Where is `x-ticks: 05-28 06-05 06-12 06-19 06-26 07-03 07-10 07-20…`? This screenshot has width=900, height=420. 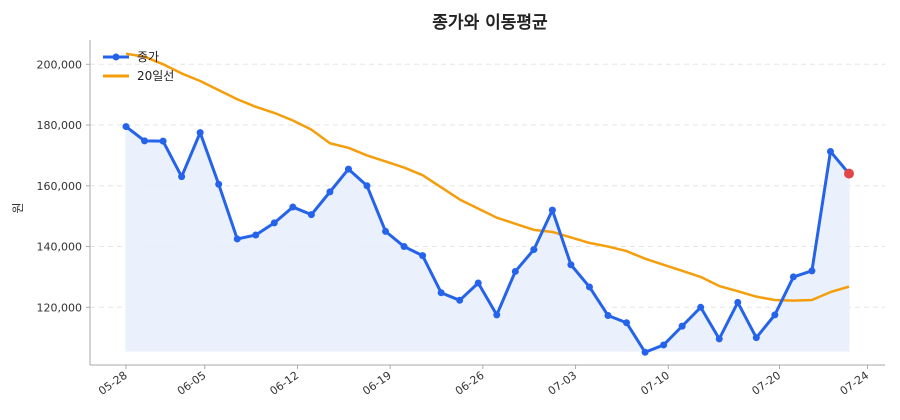 x-ticks: 05-28 06-05 06-12 06-19 06-26 07-03 07-10 07-20… is located at coordinates (483, 381).